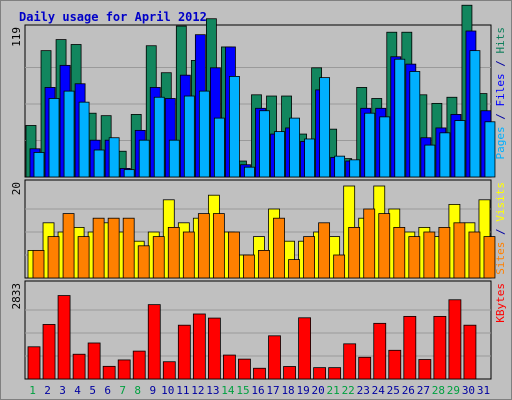 The image size is (512, 400). Describe the element at coordinates (32, 390) in the screenshot. I see `x-tick-label: 1` at that location.